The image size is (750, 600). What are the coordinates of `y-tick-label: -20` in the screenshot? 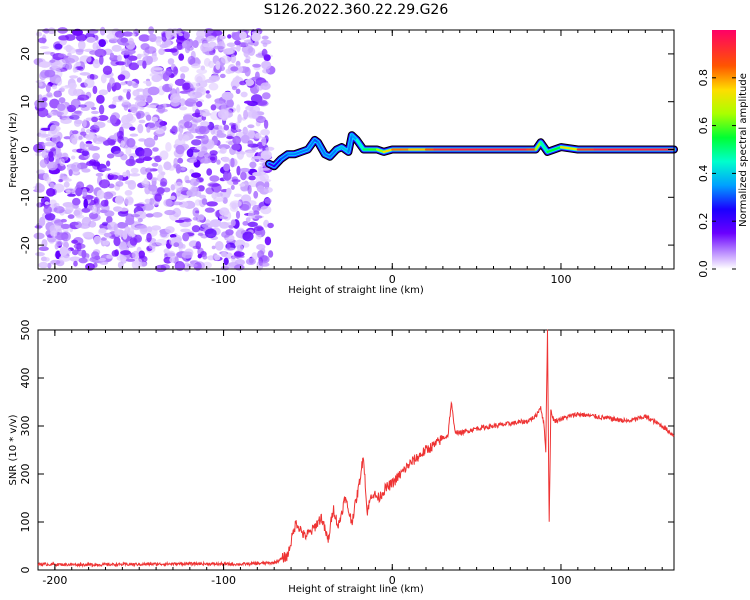 It's located at (25, 245).